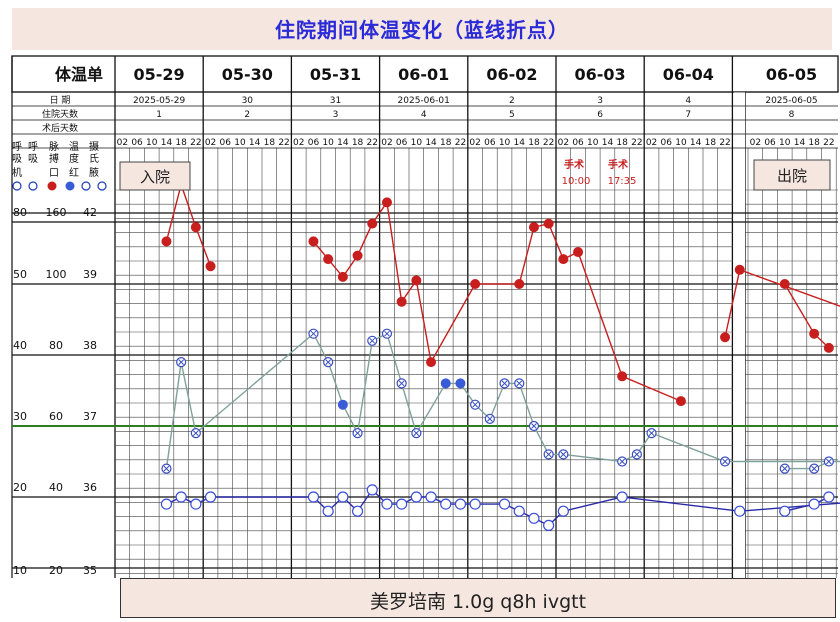 The image size is (840, 622). Describe the element at coordinates (424, 115) in the screenshot. I see `row-hosp-day: 4` at that location.